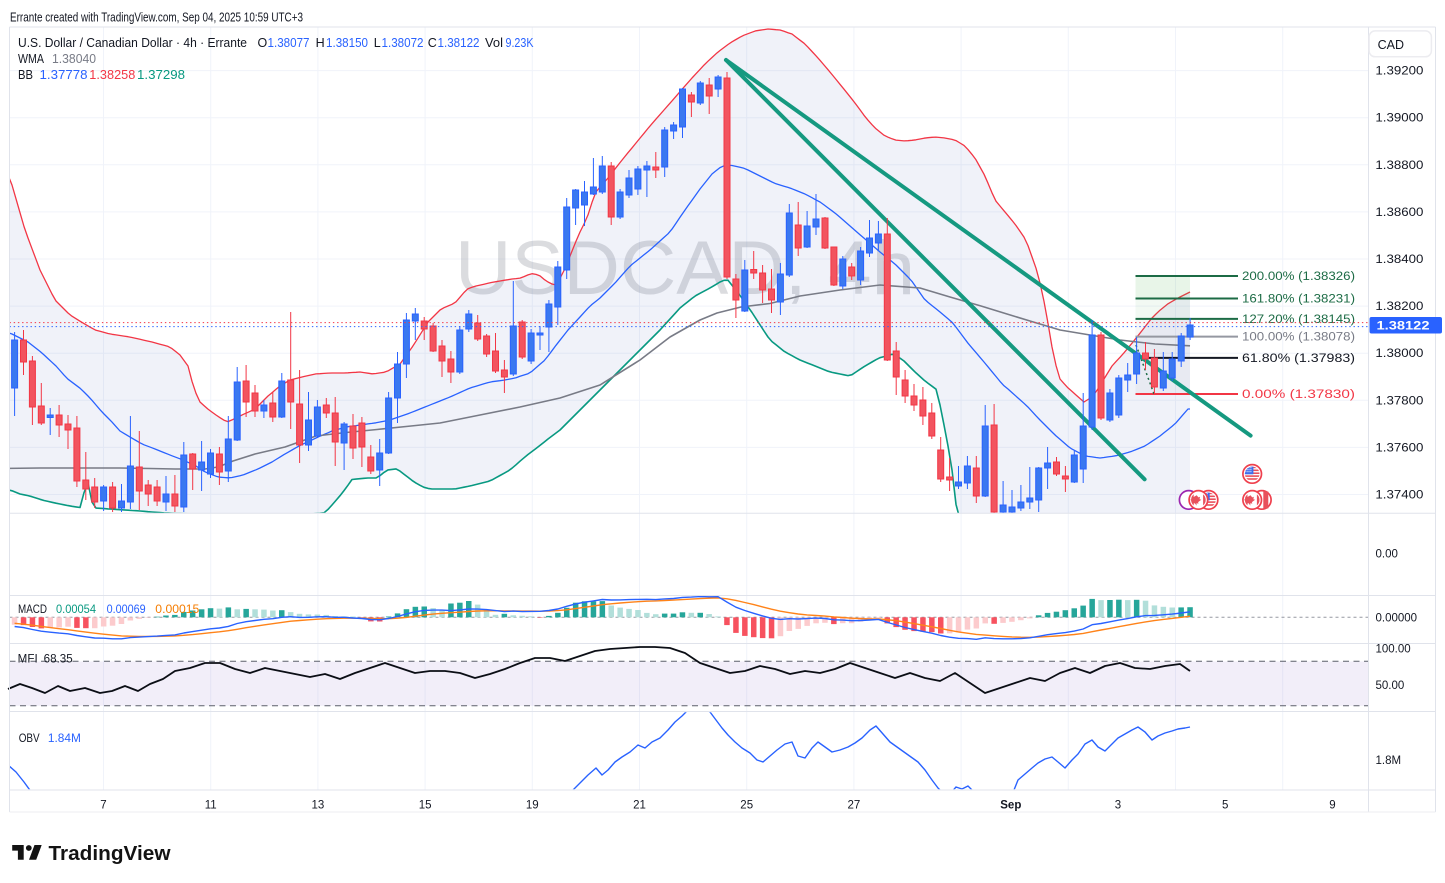 This screenshot has width=1445, height=883. What do you see at coordinates (1399, 307) in the screenshot?
I see `svg-text: 1.38200` at bounding box center [1399, 307].